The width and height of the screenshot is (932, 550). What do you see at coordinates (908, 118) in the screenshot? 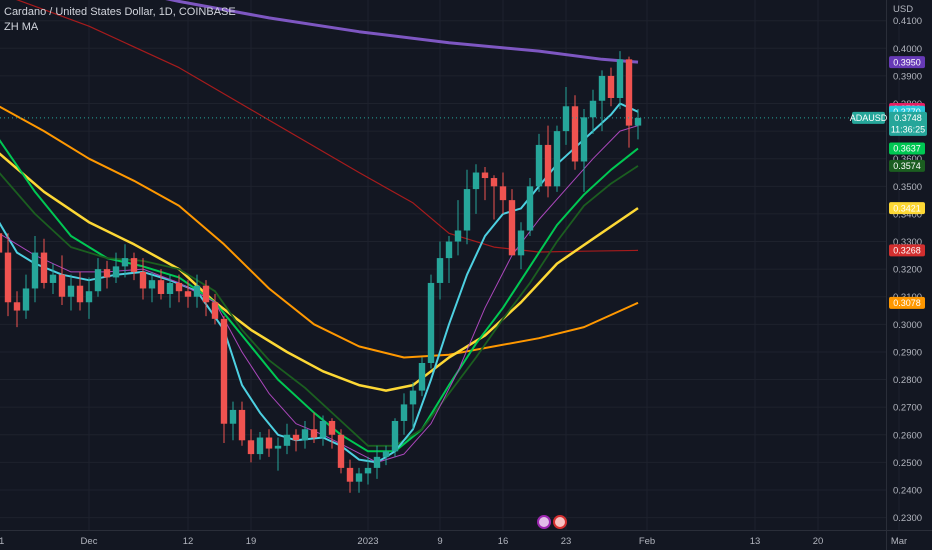
I see `current-price-label: 0.3748` at bounding box center [908, 118].